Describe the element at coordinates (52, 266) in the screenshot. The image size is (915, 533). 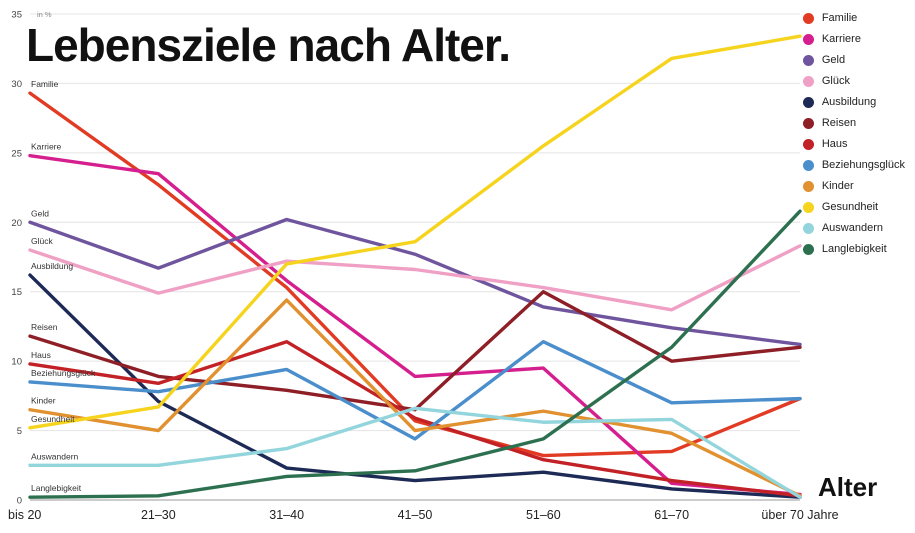
I see `series-start-label: Ausbildung` at that location.